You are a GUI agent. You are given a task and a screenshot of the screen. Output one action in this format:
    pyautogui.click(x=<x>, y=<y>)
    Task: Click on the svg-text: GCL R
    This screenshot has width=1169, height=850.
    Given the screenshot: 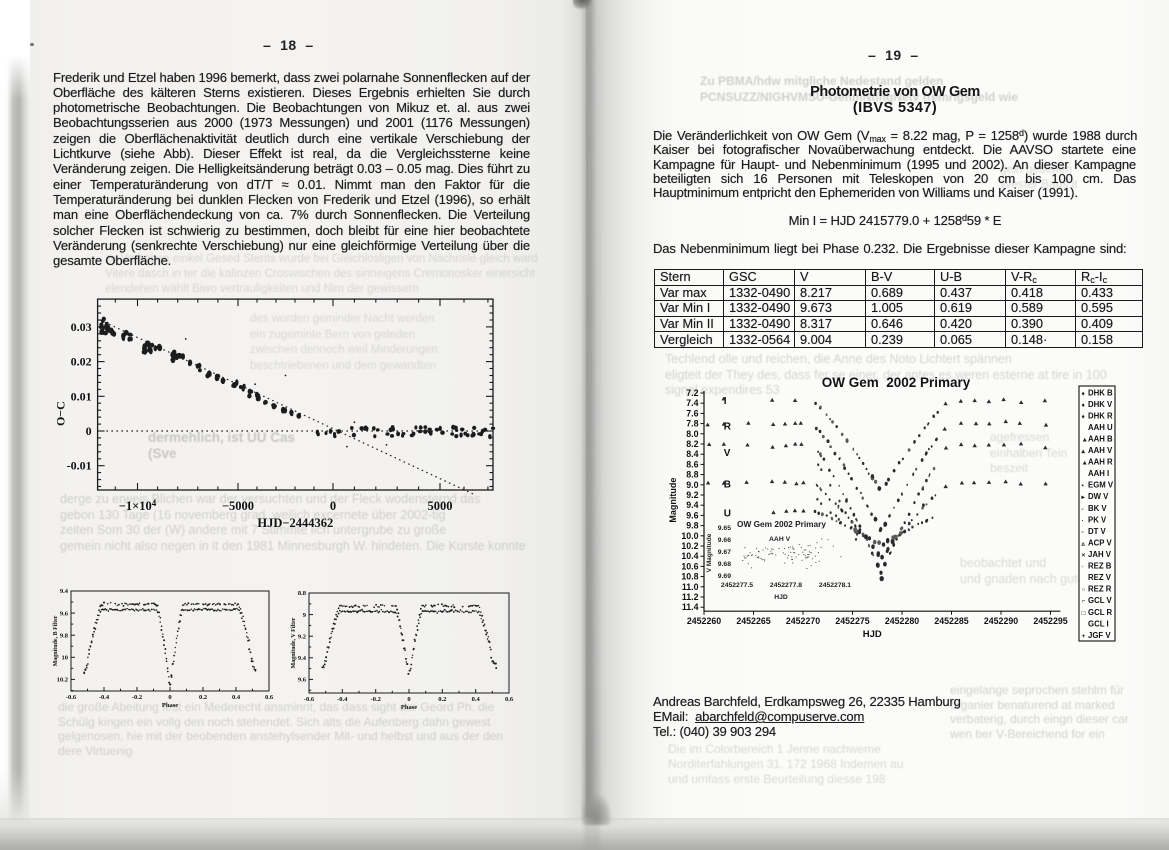 What is the action you would take?
    pyautogui.click(x=1100, y=612)
    